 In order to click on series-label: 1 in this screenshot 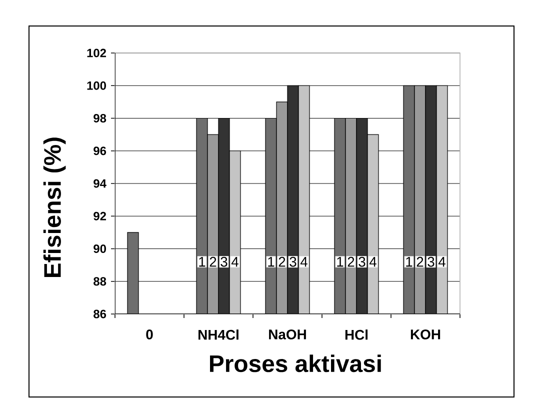, I will do `click(202, 262)`.